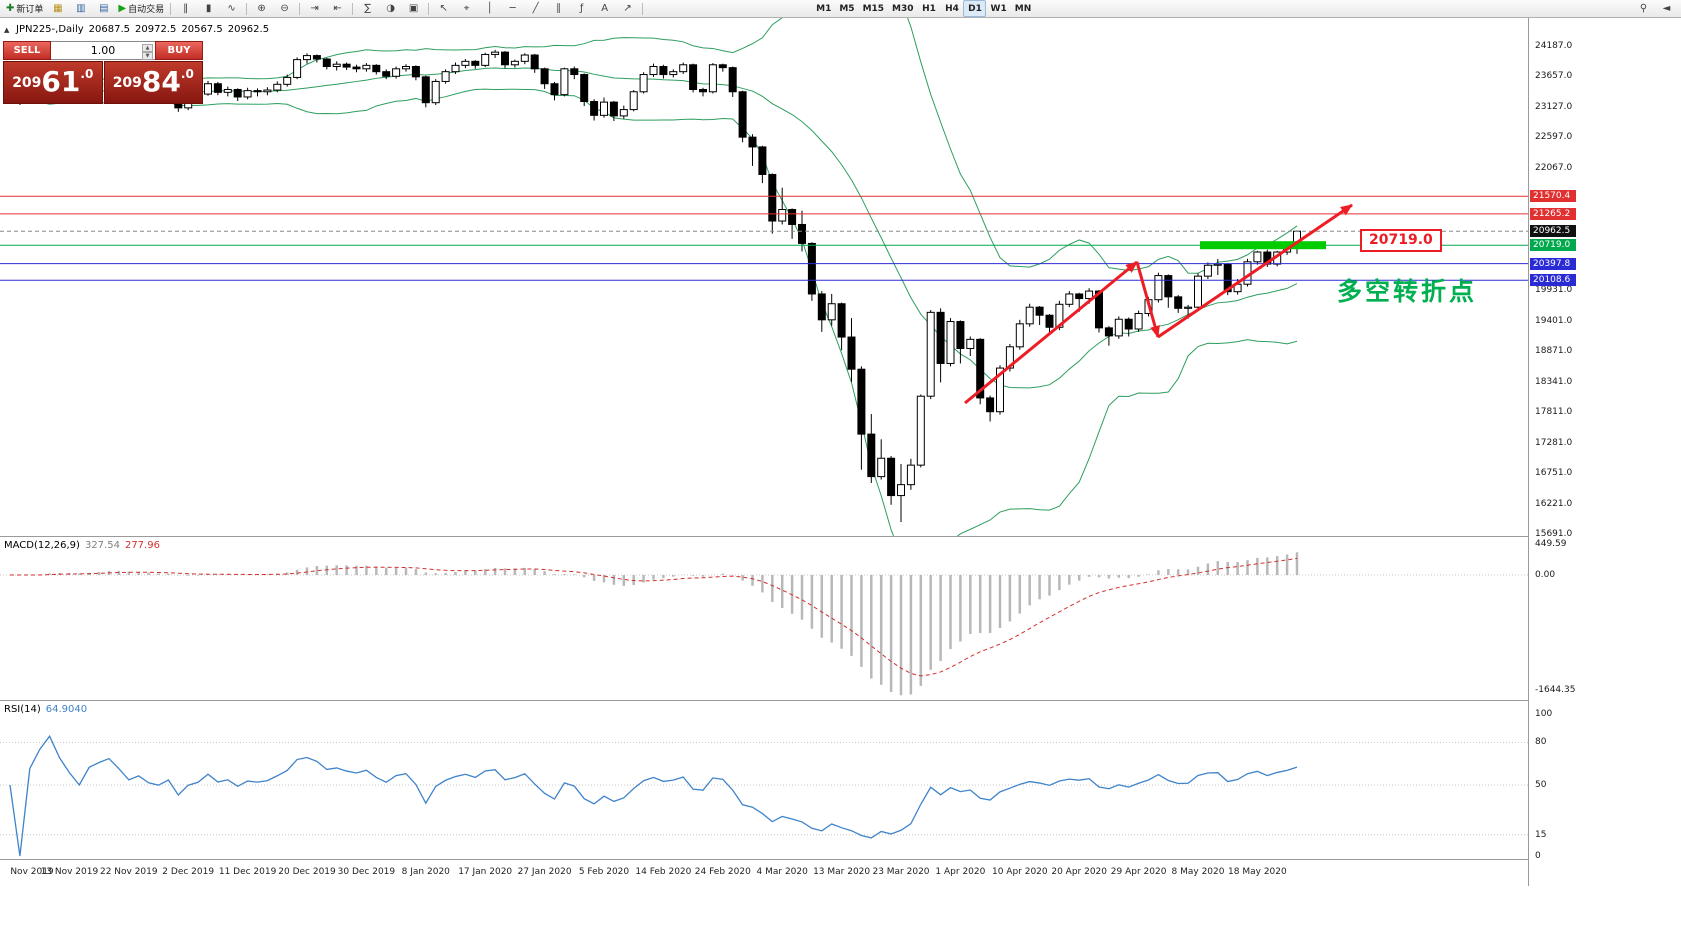  I want to click on trendline-icon: ╱, so click(535, 8).